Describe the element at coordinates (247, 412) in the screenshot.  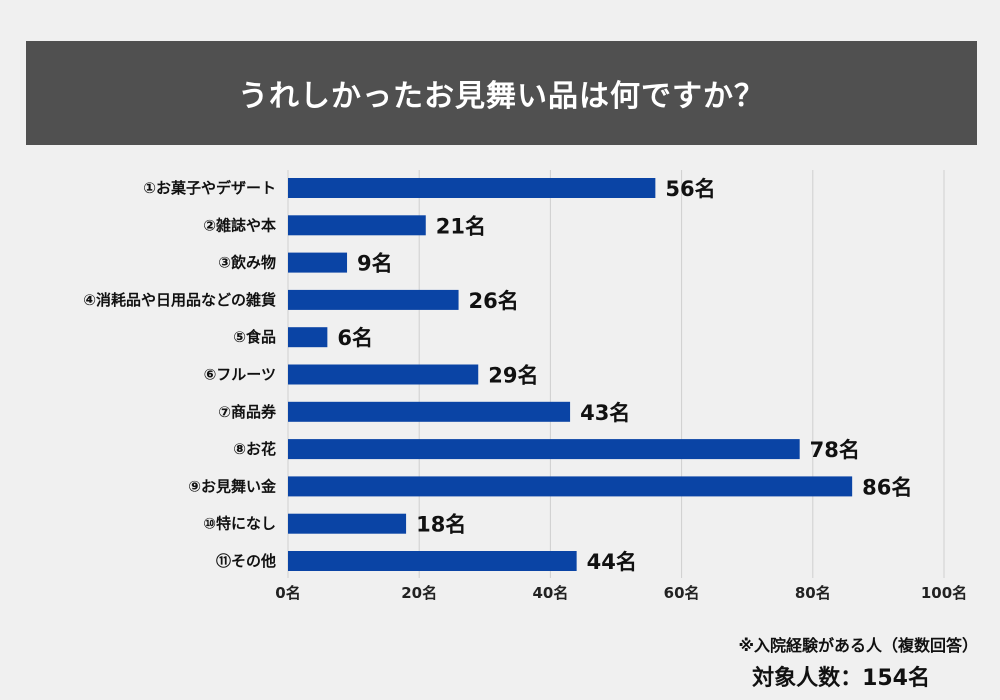
I see `category-label: ⑦商品券` at that location.